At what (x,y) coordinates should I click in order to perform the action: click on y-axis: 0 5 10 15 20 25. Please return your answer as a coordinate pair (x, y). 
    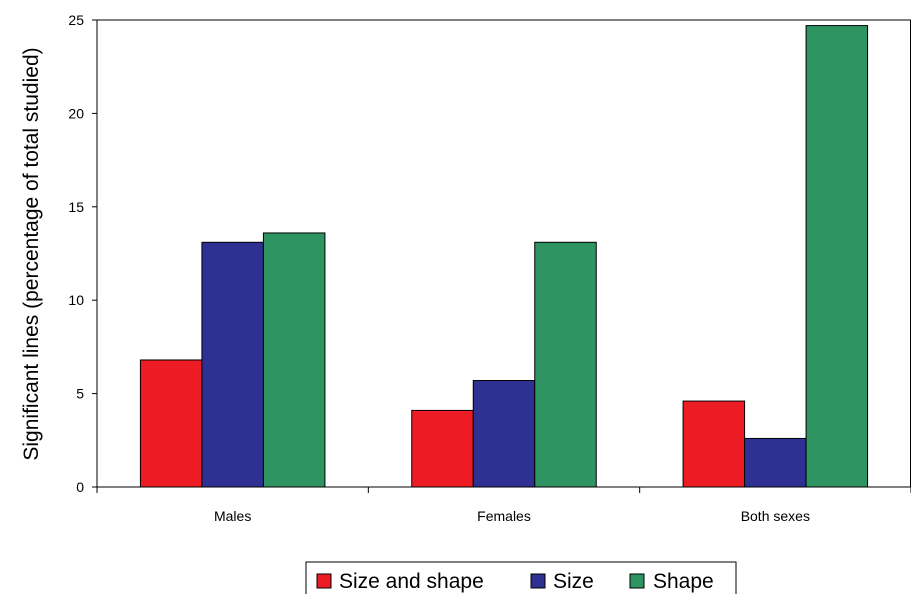
    Looking at the image, I should click on (83, 253).